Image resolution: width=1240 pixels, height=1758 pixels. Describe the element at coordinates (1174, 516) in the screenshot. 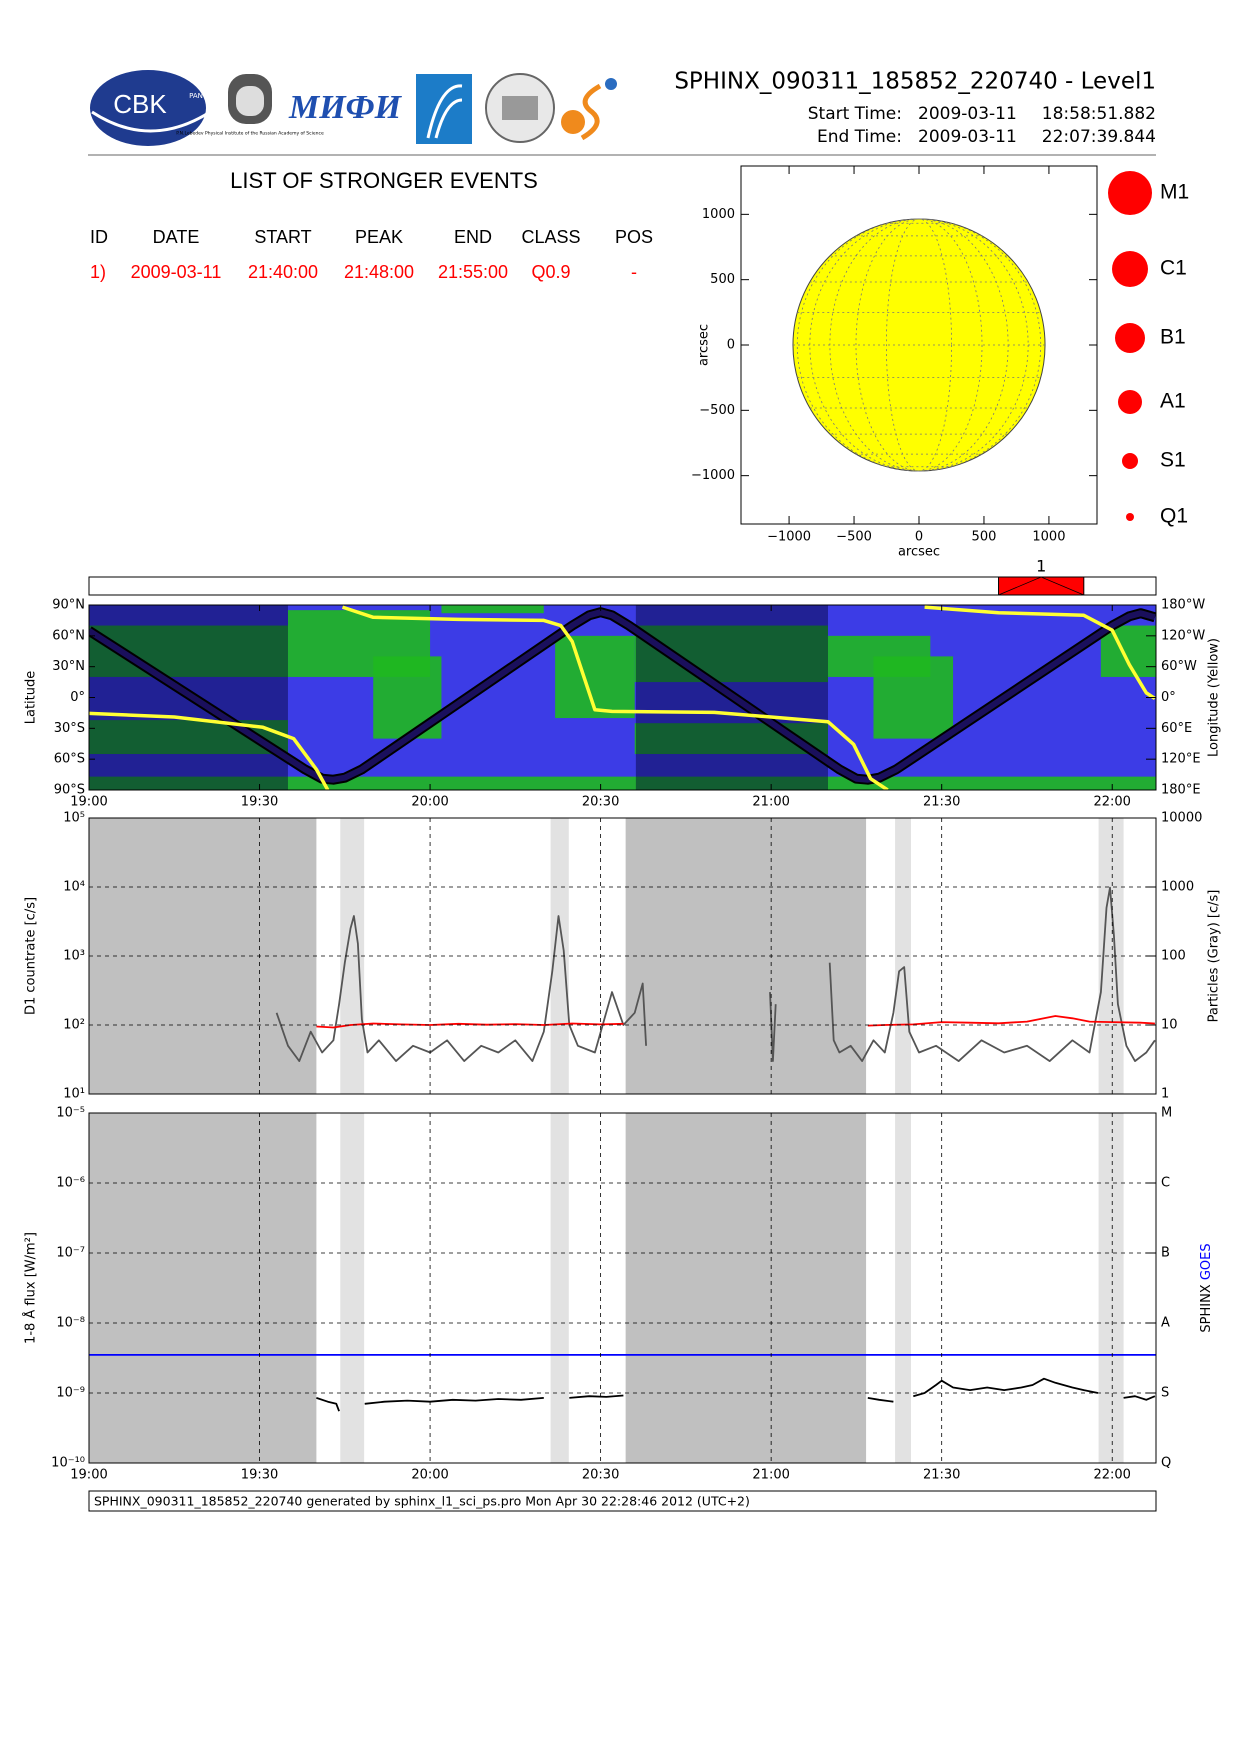

I see `legend-label: Q1` at that location.